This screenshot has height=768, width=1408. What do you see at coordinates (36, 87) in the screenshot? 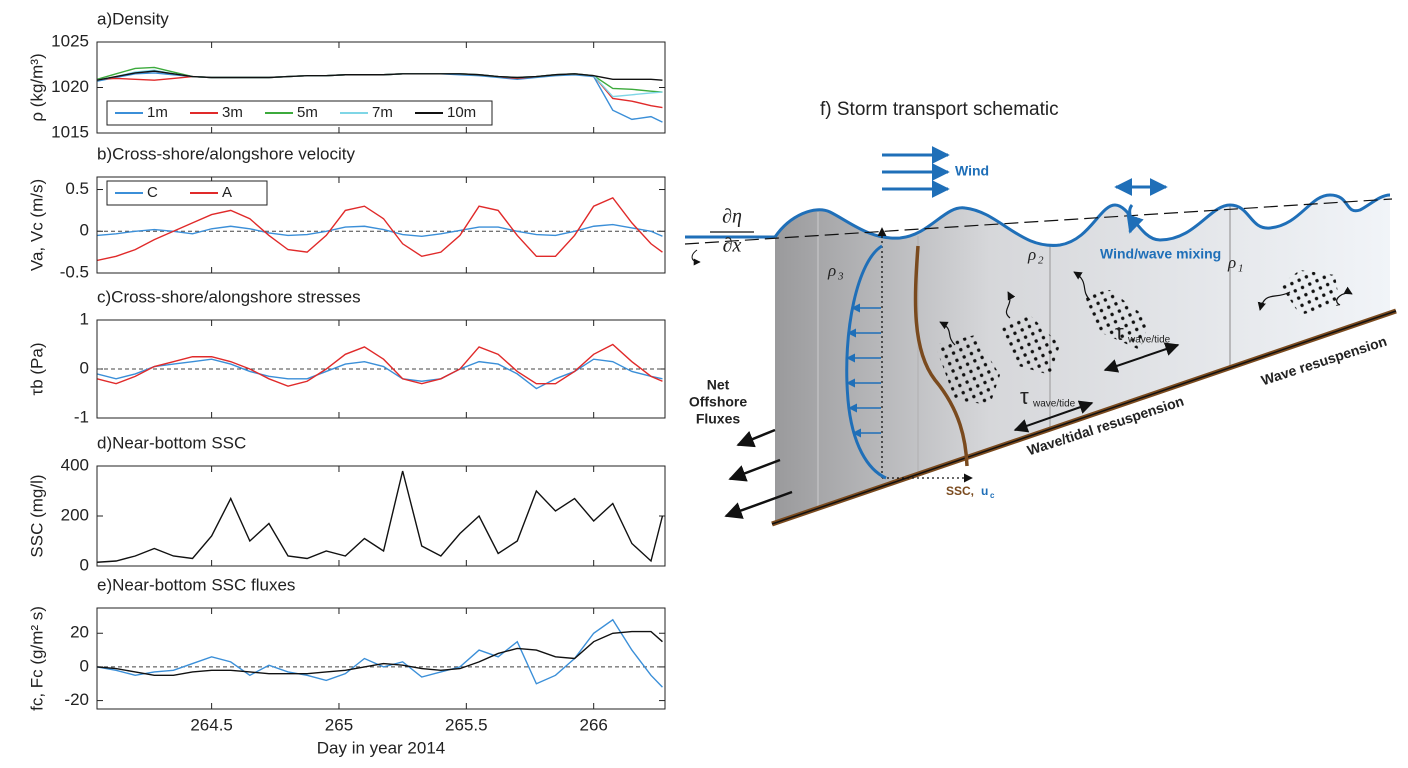
I see `y-axis-label: ρ (kg/m³)` at bounding box center [36, 87].